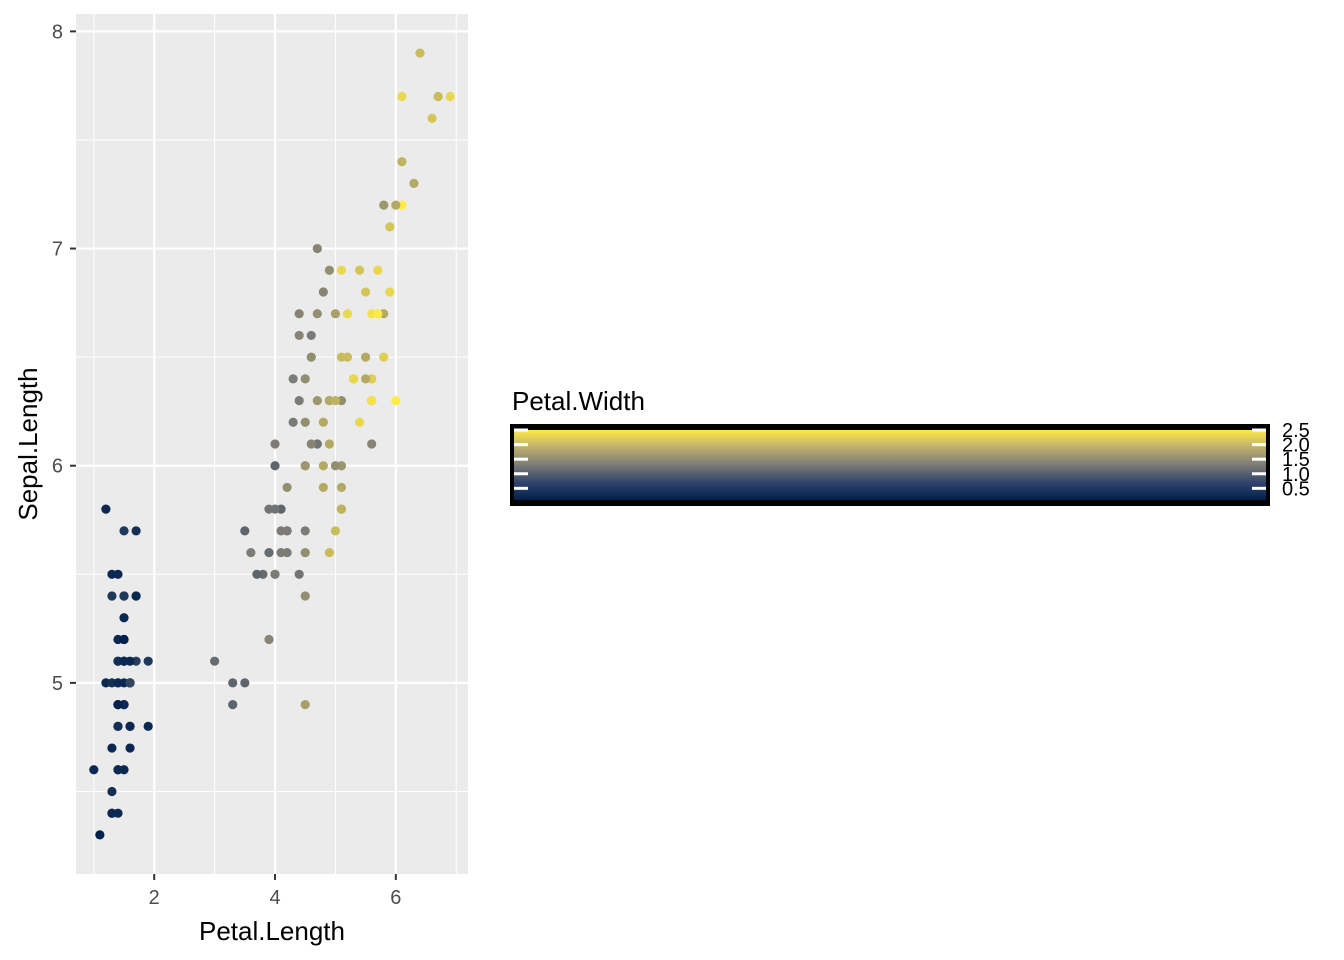  I want to click on legend-label: 2.0, so click(1296, 446).